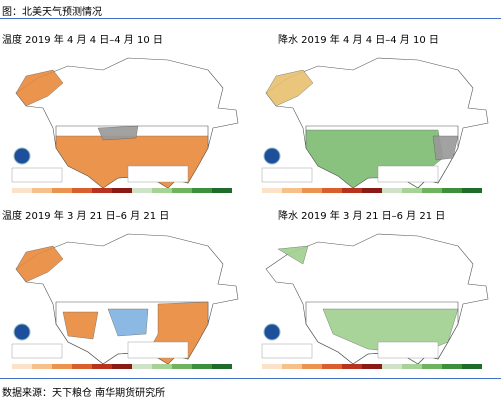 The image size is (501, 400). Describe the element at coordinates (52, 12) in the screenshot. I see `figure-title: 图：北美天气预测情况` at that location.